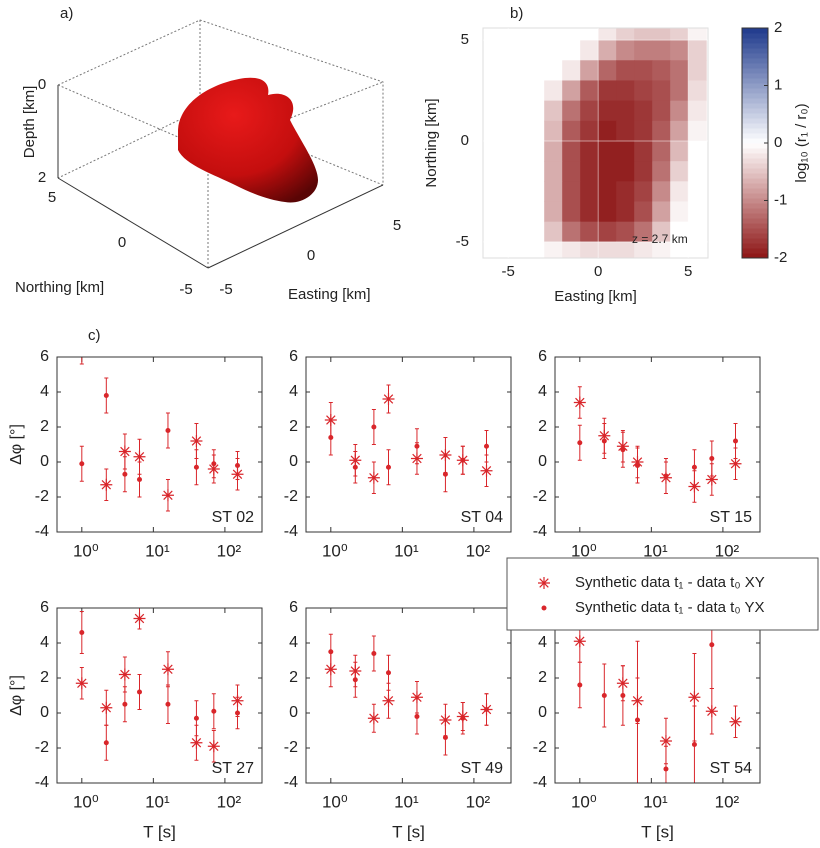 The width and height of the screenshot is (820, 848). Describe the element at coordinates (311, 255) in the screenshot. I see `x-tick-label: 0` at that location.